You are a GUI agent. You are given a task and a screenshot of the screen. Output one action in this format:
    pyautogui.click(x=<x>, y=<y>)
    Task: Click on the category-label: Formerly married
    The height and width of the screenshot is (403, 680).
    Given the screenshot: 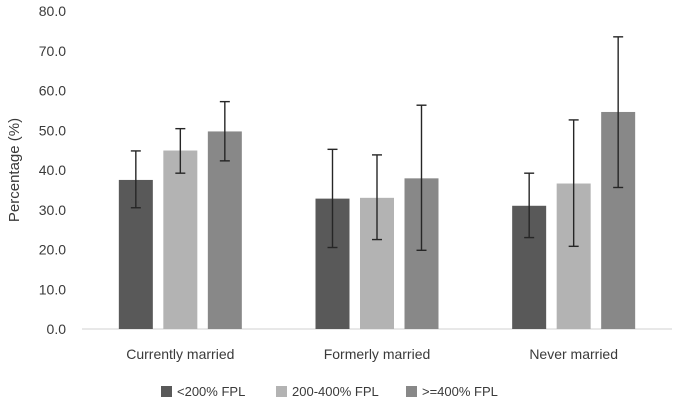 What is the action you would take?
    pyautogui.click(x=377, y=354)
    